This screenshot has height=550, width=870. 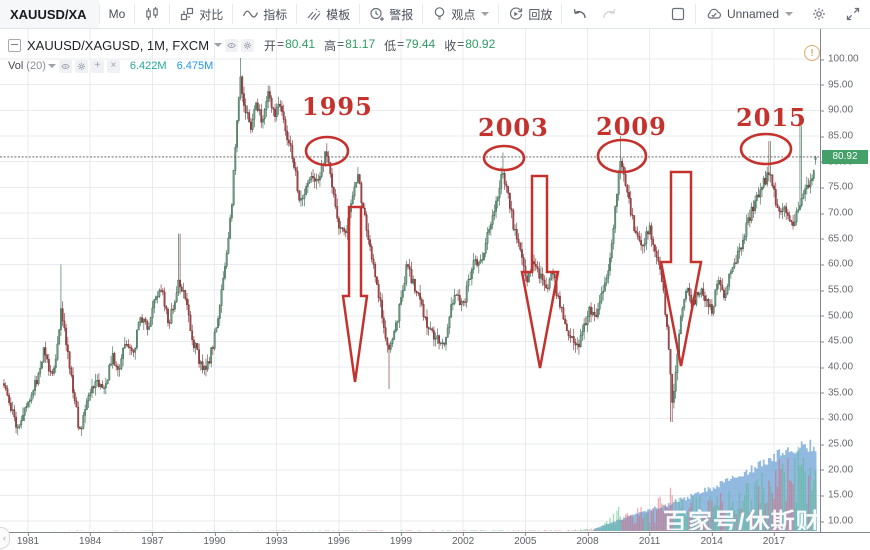 I want to click on plus-icon: +, so click(x=97, y=66).